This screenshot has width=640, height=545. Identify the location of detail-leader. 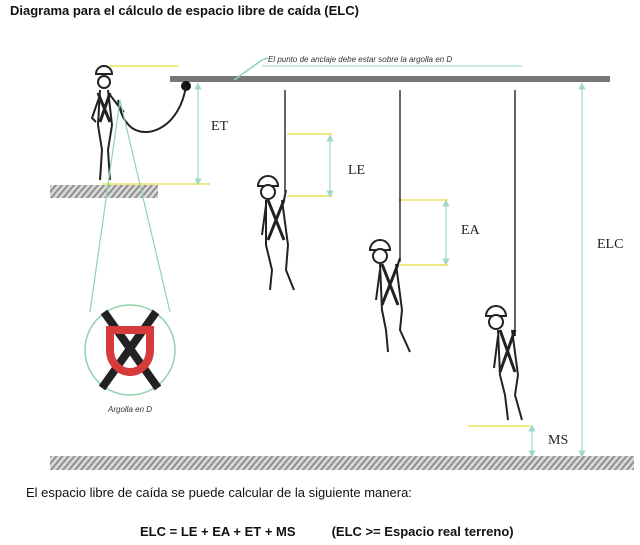
(130, 206).